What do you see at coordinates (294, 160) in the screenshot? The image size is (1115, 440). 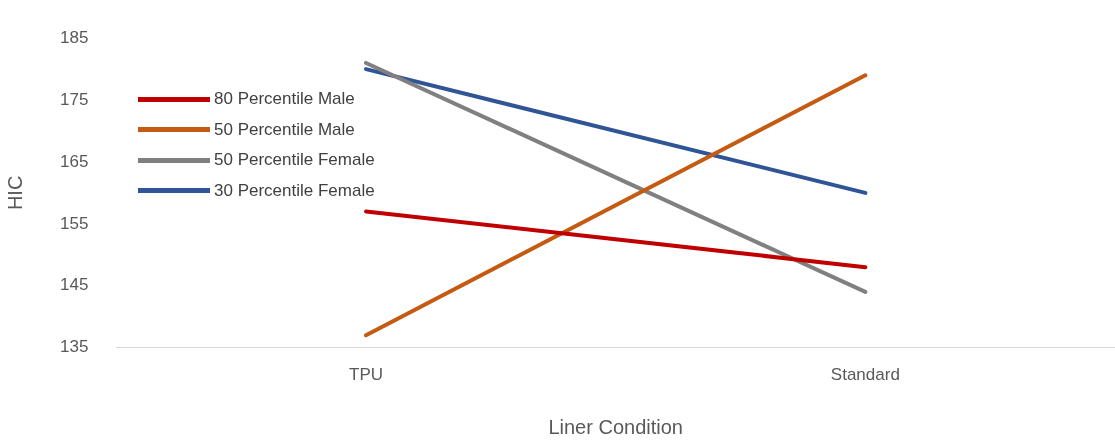 I see `legend-label: 50 Percentile Female` at bounding box center [294, 160].